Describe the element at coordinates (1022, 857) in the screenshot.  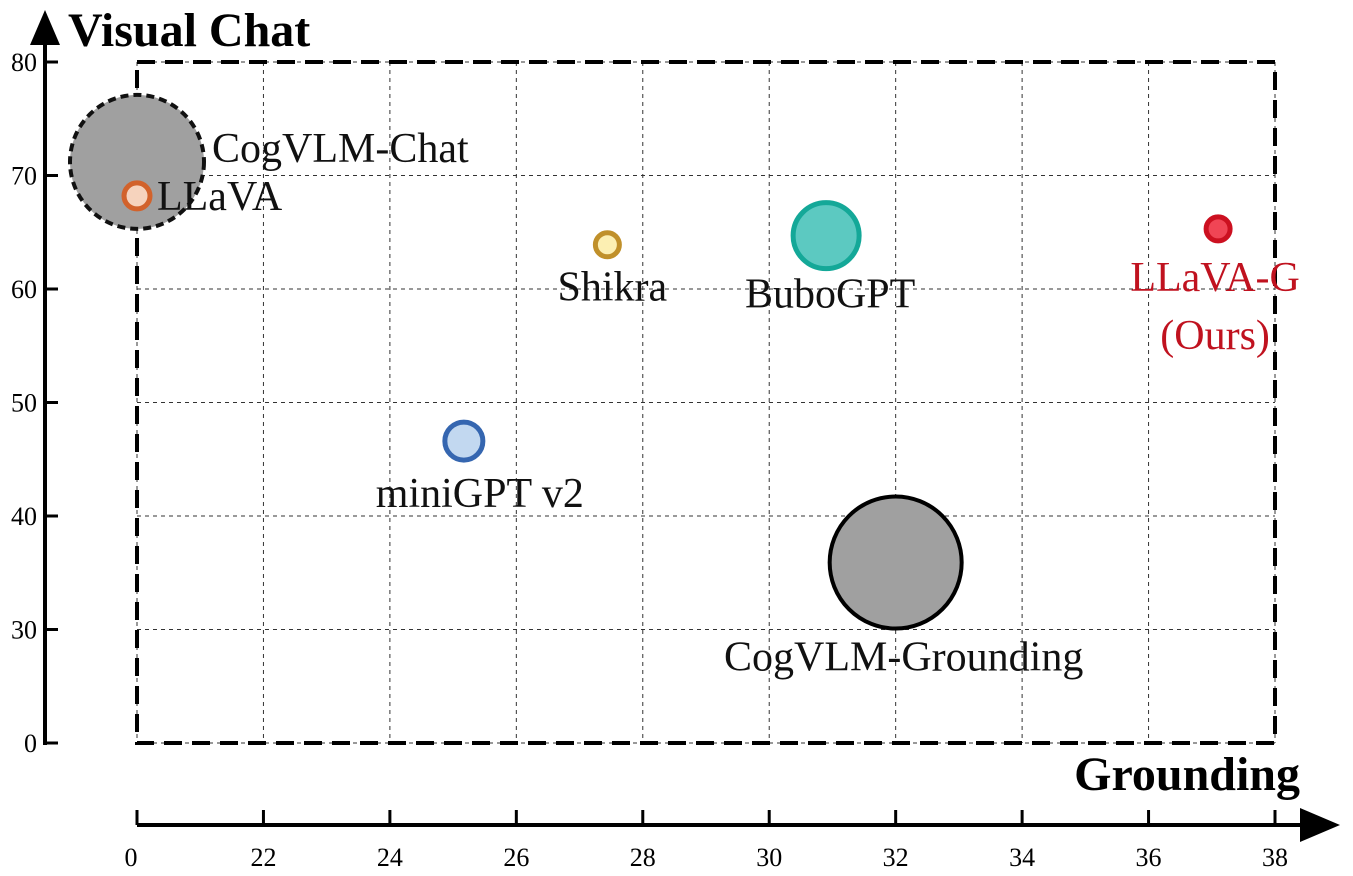
I see `x-tick-label: 34` at that location.